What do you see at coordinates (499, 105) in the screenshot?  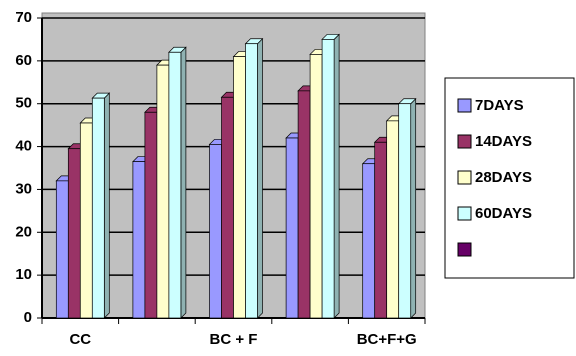 I see `legend-label: 7DAYS` at bounding box center [499, 105].